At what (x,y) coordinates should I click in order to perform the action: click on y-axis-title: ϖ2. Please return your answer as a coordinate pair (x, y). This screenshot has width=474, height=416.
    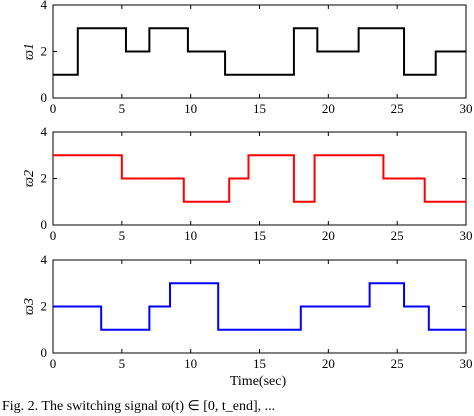
    Looking at the image, I should click on (29, 178).